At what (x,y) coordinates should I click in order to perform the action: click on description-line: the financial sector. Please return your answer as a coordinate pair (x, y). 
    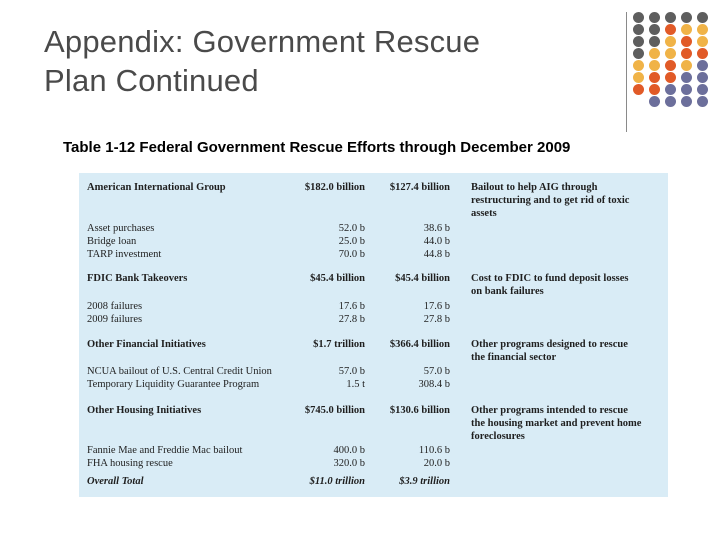
    Looking at the image, I should click on (514, 357).